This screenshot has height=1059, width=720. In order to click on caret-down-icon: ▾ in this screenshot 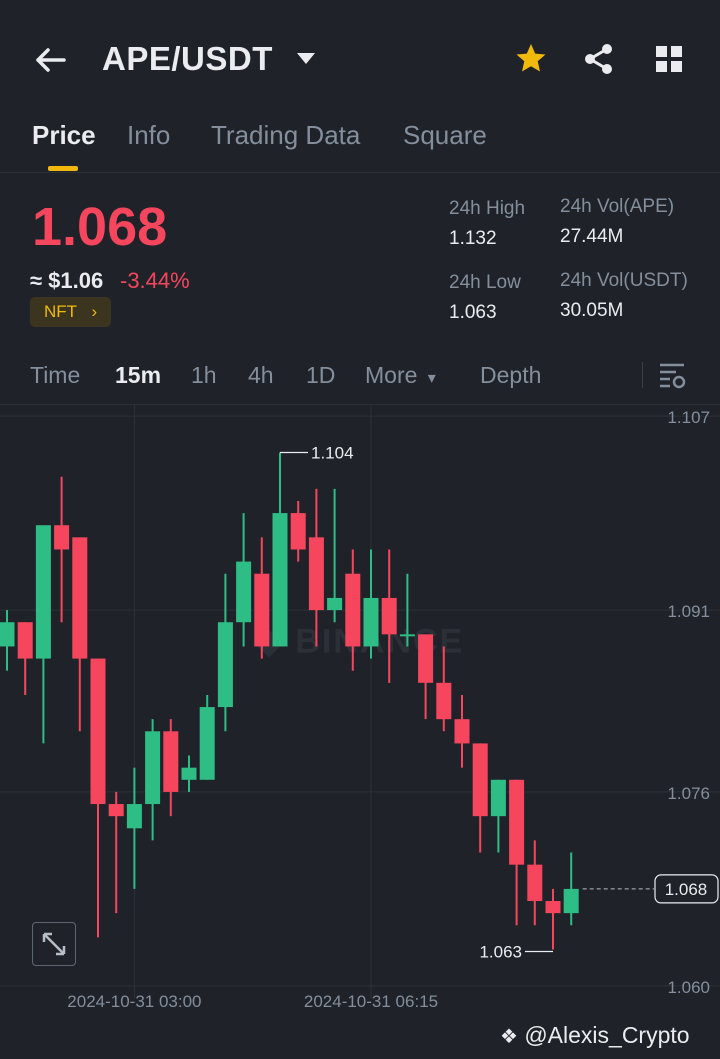, I will do `click(431, 378)`.